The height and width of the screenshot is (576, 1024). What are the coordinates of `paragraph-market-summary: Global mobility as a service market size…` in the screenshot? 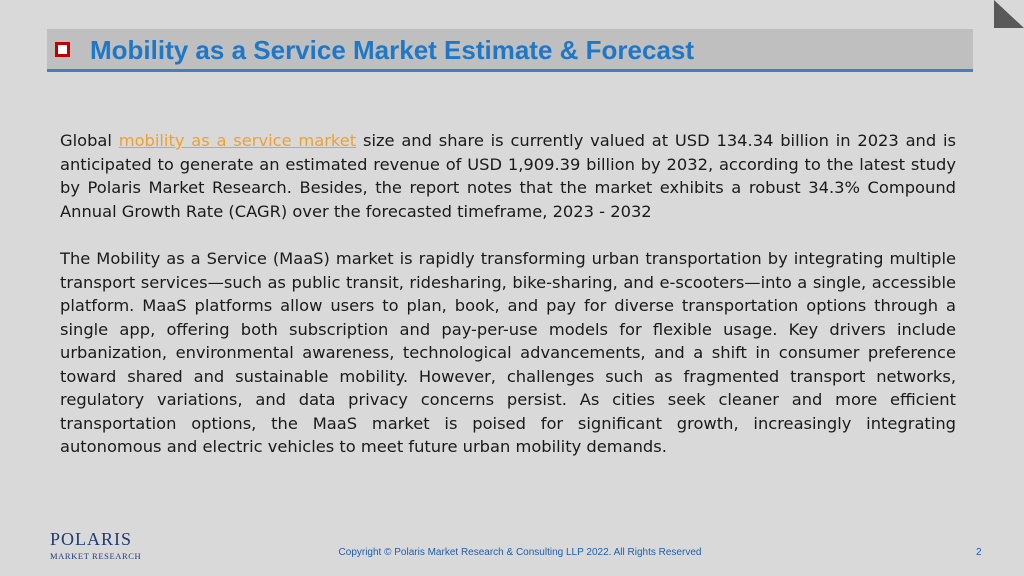 It's located at (508, 176).